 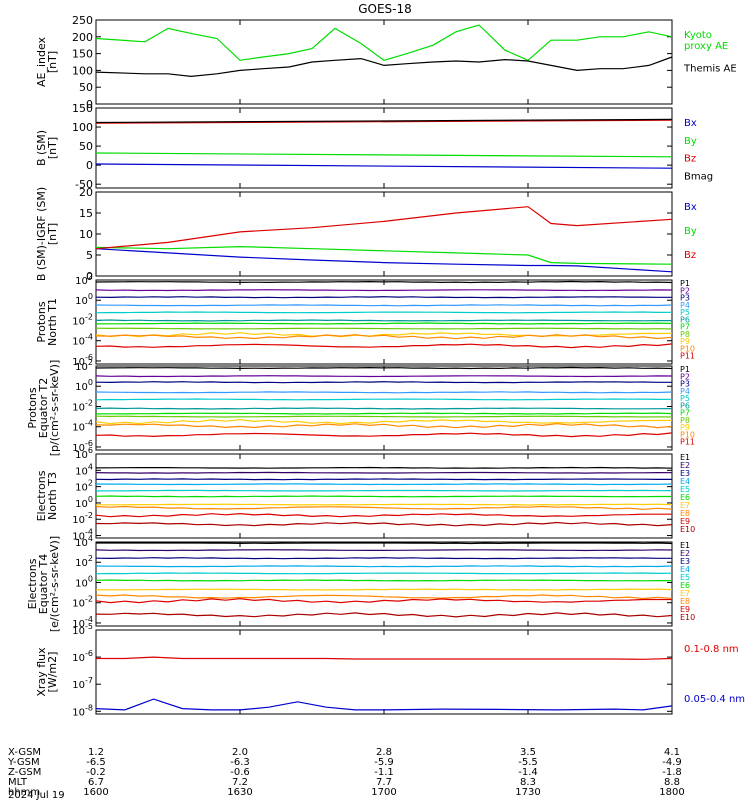 What do you see at coordinates (384, 597) in the screenshot?
I see `series-line-e8` at bounding box center [384, 597].